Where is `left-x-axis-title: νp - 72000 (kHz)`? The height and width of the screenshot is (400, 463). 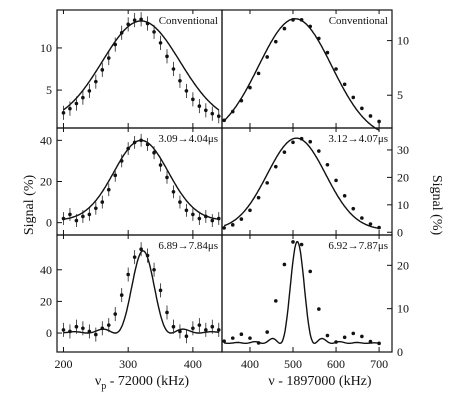
left-x-axis-title: νp - 72000 (kHz) is located at coordinates (142, 383).